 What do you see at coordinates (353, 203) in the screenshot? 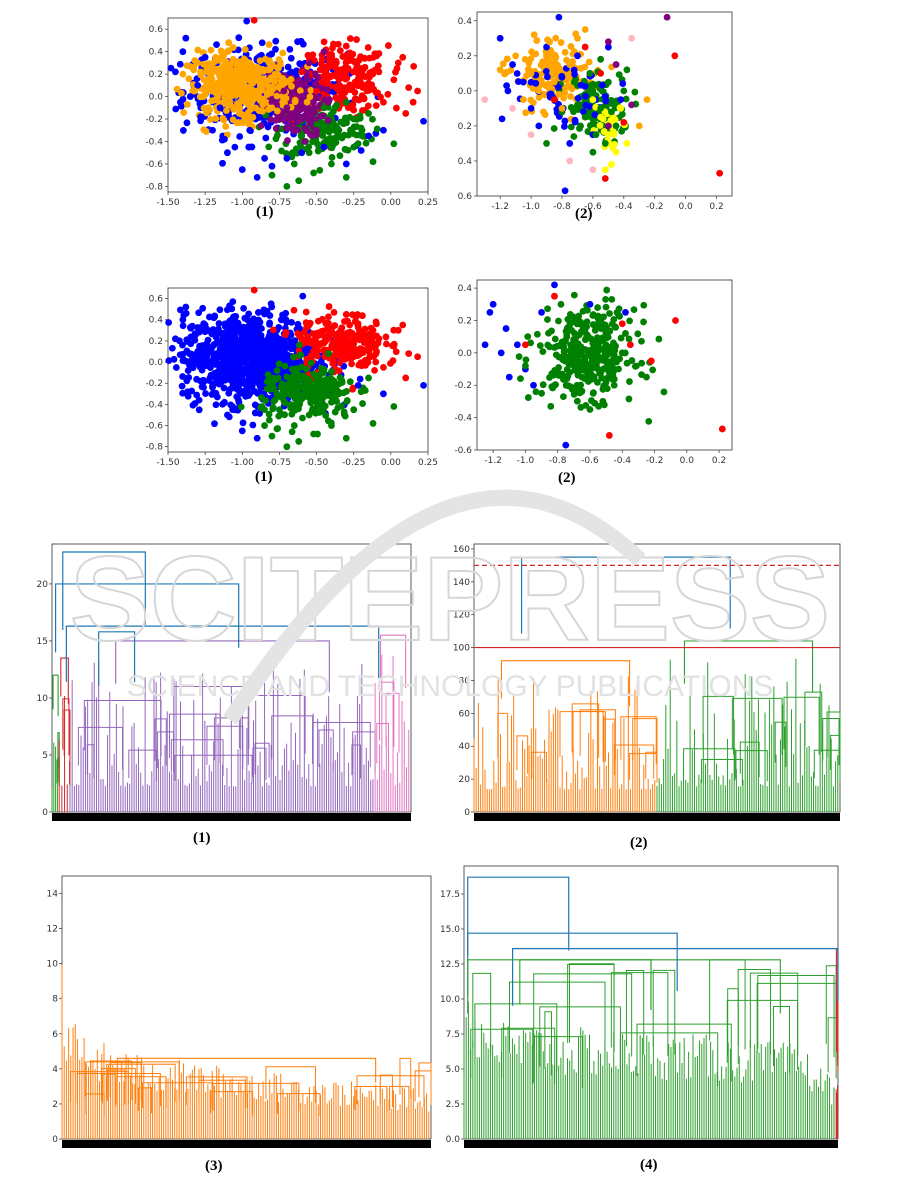
I see `x-tick-label: -0.25` at bounding box center [353, 203].